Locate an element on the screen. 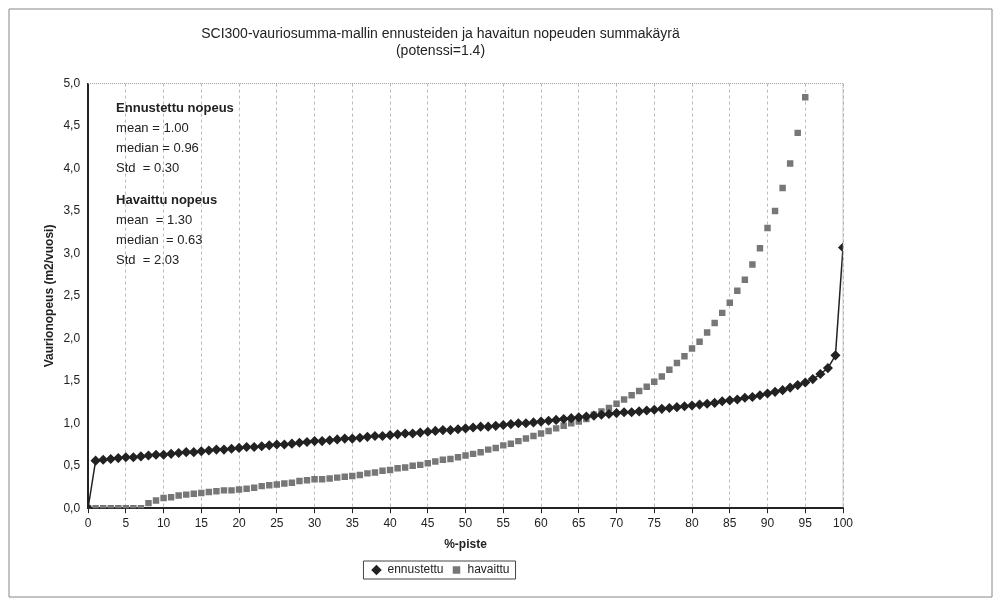 This screenshot has height=608, width=1001. y-tick-label: 2,5 is located at coordinates (72, 295).